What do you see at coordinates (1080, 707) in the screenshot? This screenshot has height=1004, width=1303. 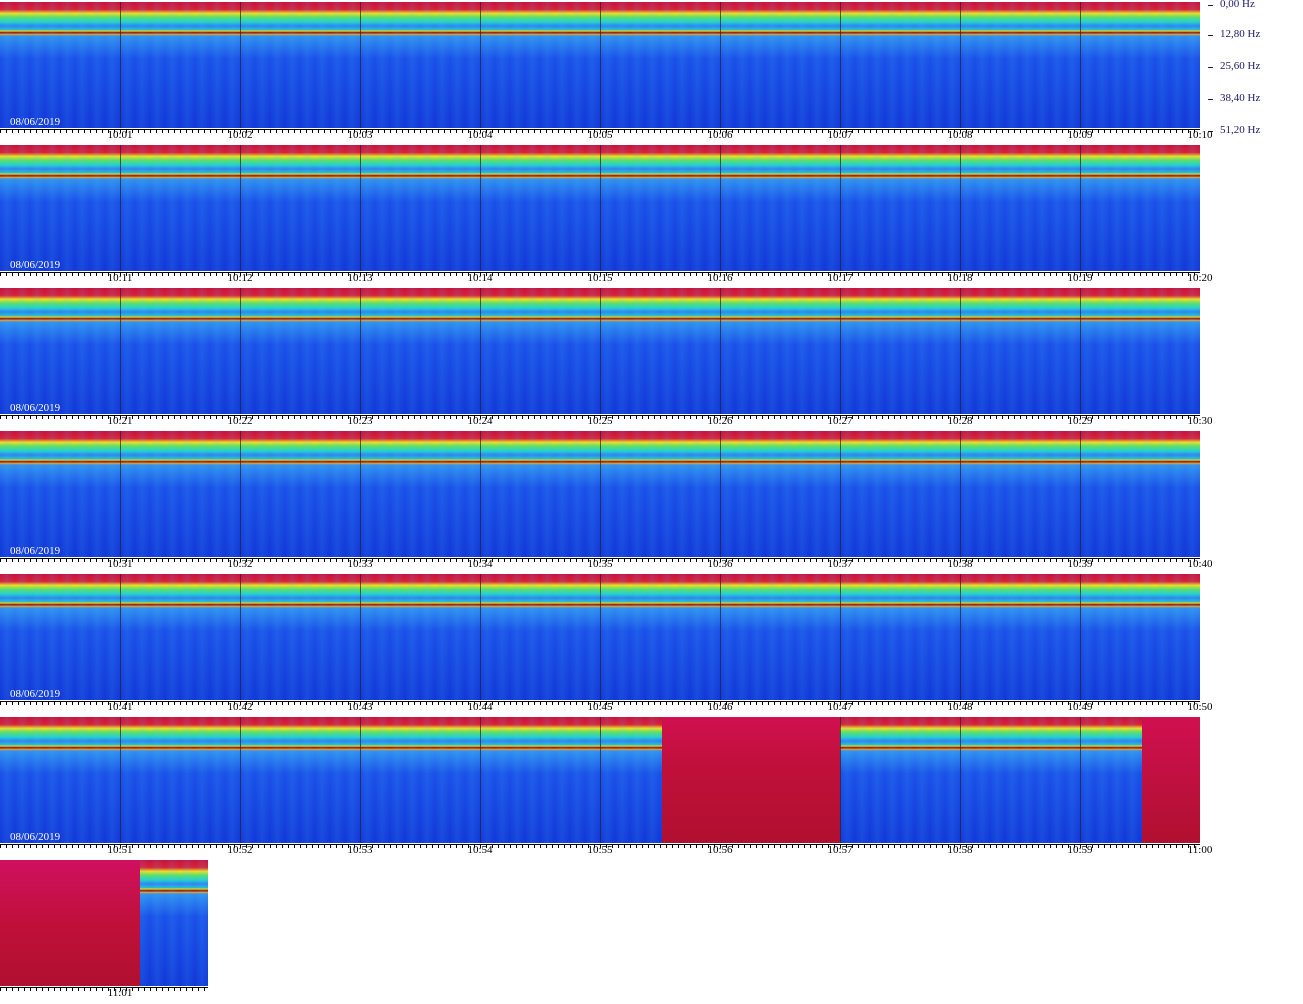 I see `time-label: 10:49` at bounding box center [1080, 707].